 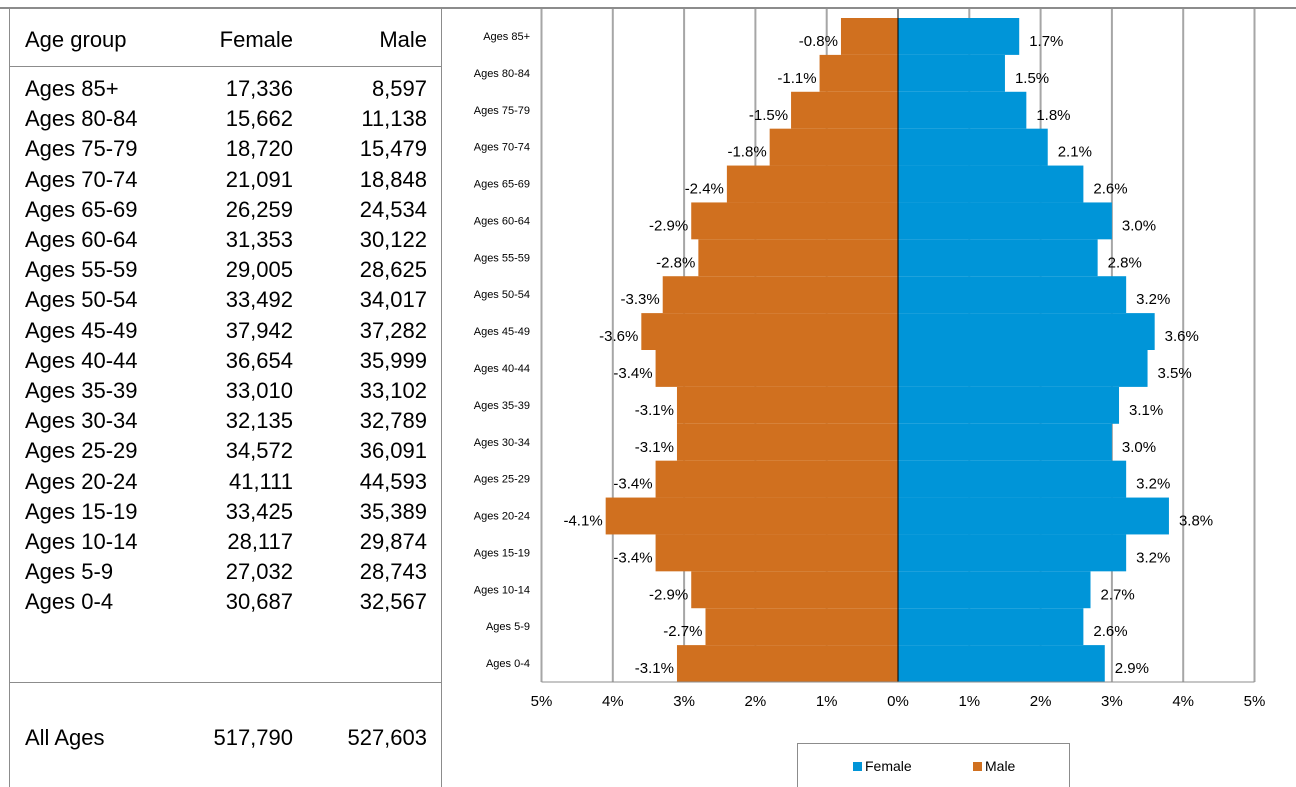 I want to click on data-label-female: 3.5%, so click(x=1175, y=373).